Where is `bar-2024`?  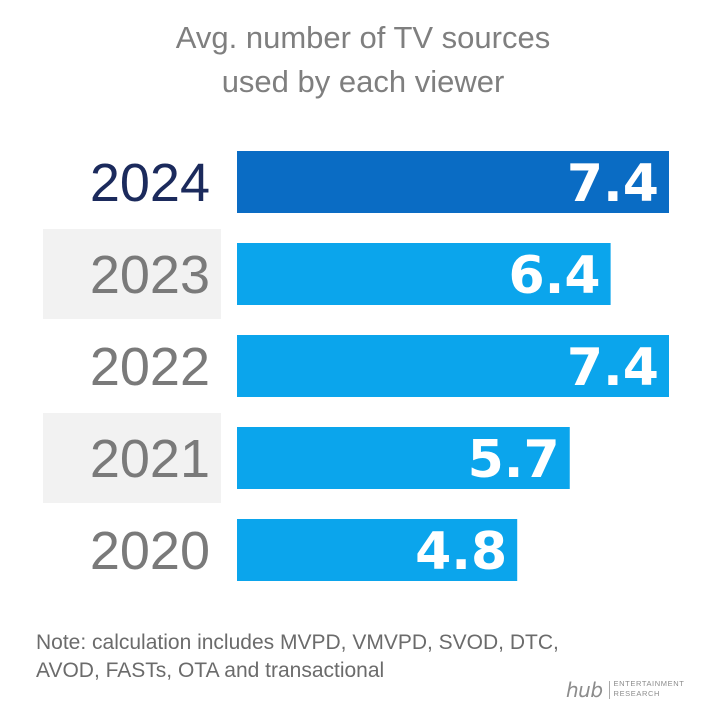
bar-2024 is located at coordinates (453, 182).